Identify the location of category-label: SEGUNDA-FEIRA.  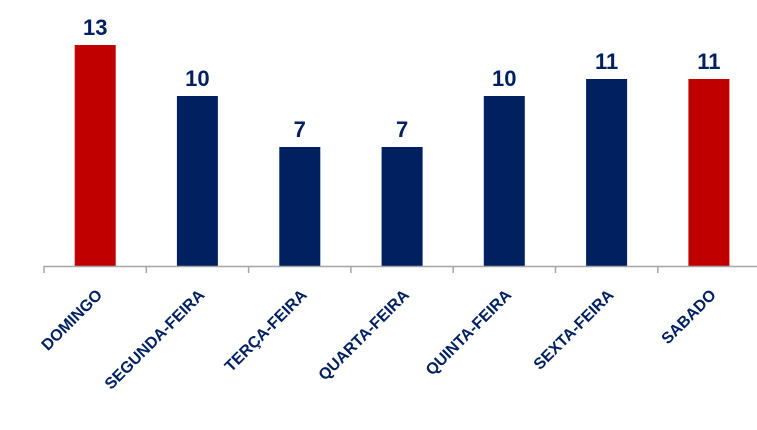
(155, 339).